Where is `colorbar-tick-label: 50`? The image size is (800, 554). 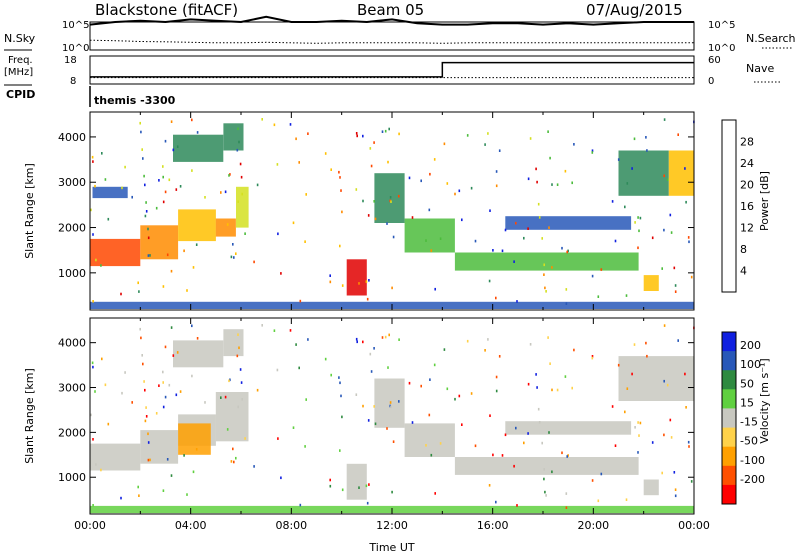 colorbar-tick-label: 50 is located at coordinates (747, 383).